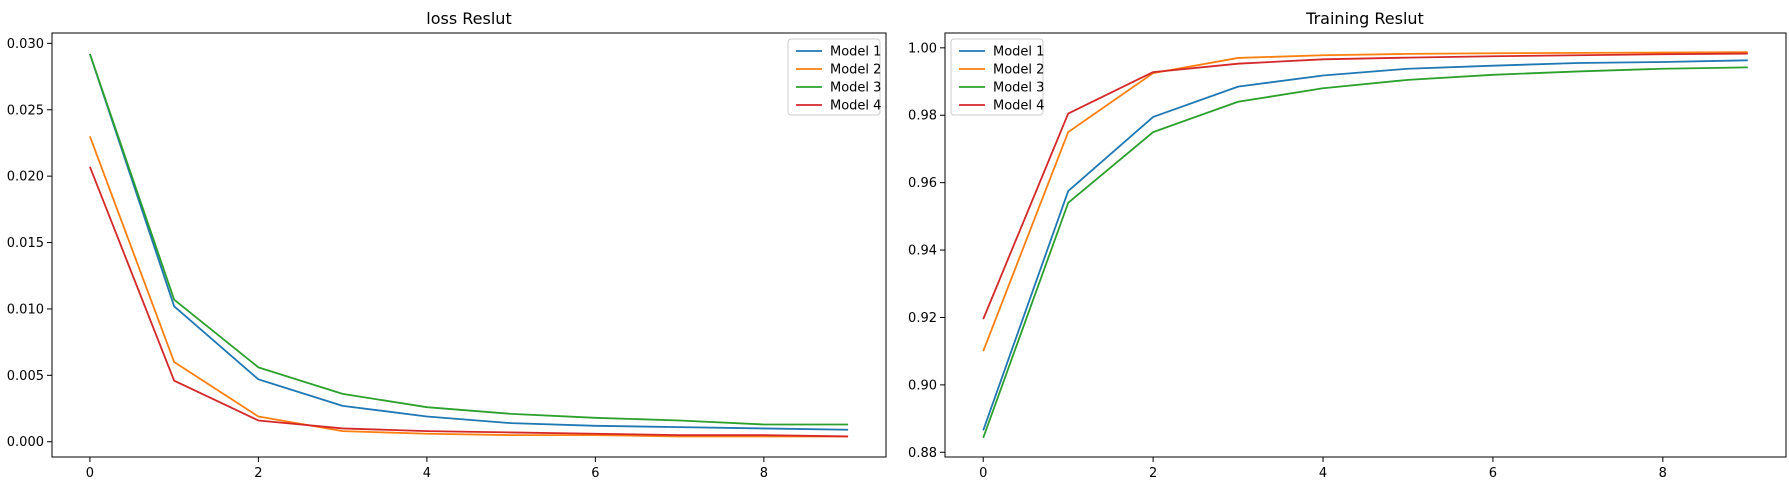 The image size is (1789, 490). What do you see at coordinates (1364, 18) in the screenshot?
I see `chart-title: Training Reslut` at bounding box center [1364, 18].